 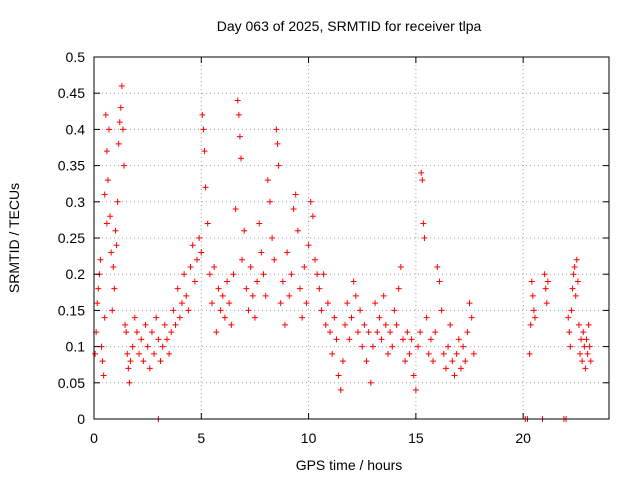 What do you see at coordinates (71, 93) in the screenshot?
I see `y-tick-label: 0.45` at bounding box center [71, 93].